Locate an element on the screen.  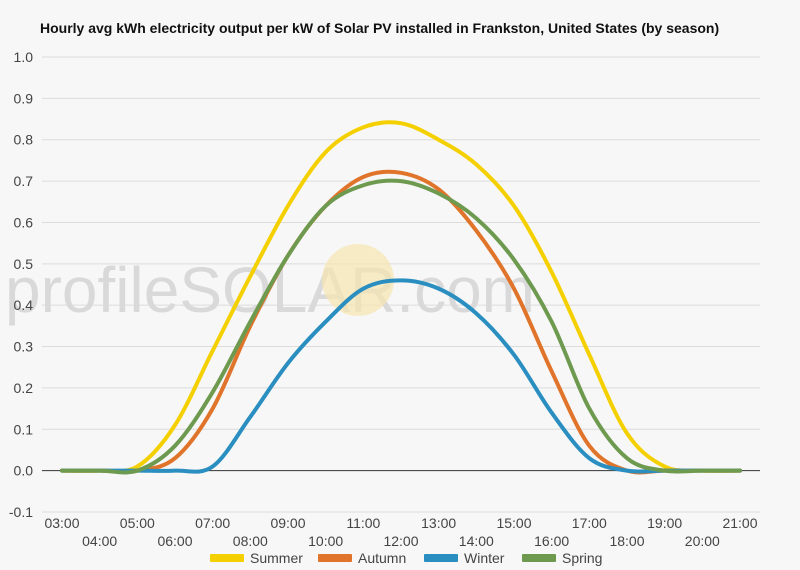
y-axis-ticks: 1.0 0.9 0.8 0.7 0.6 0.5 0.4 0.3 0.2 0.1 0.0 -0.1 is located at coordinates (21, 284).